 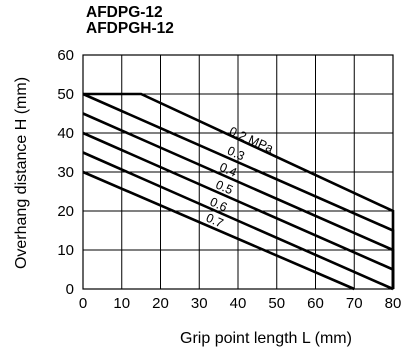 What do you see at coordinates (160, 303) in the screenshot?
I see `x-tick-label: 20` at bounding box center [160, 303].